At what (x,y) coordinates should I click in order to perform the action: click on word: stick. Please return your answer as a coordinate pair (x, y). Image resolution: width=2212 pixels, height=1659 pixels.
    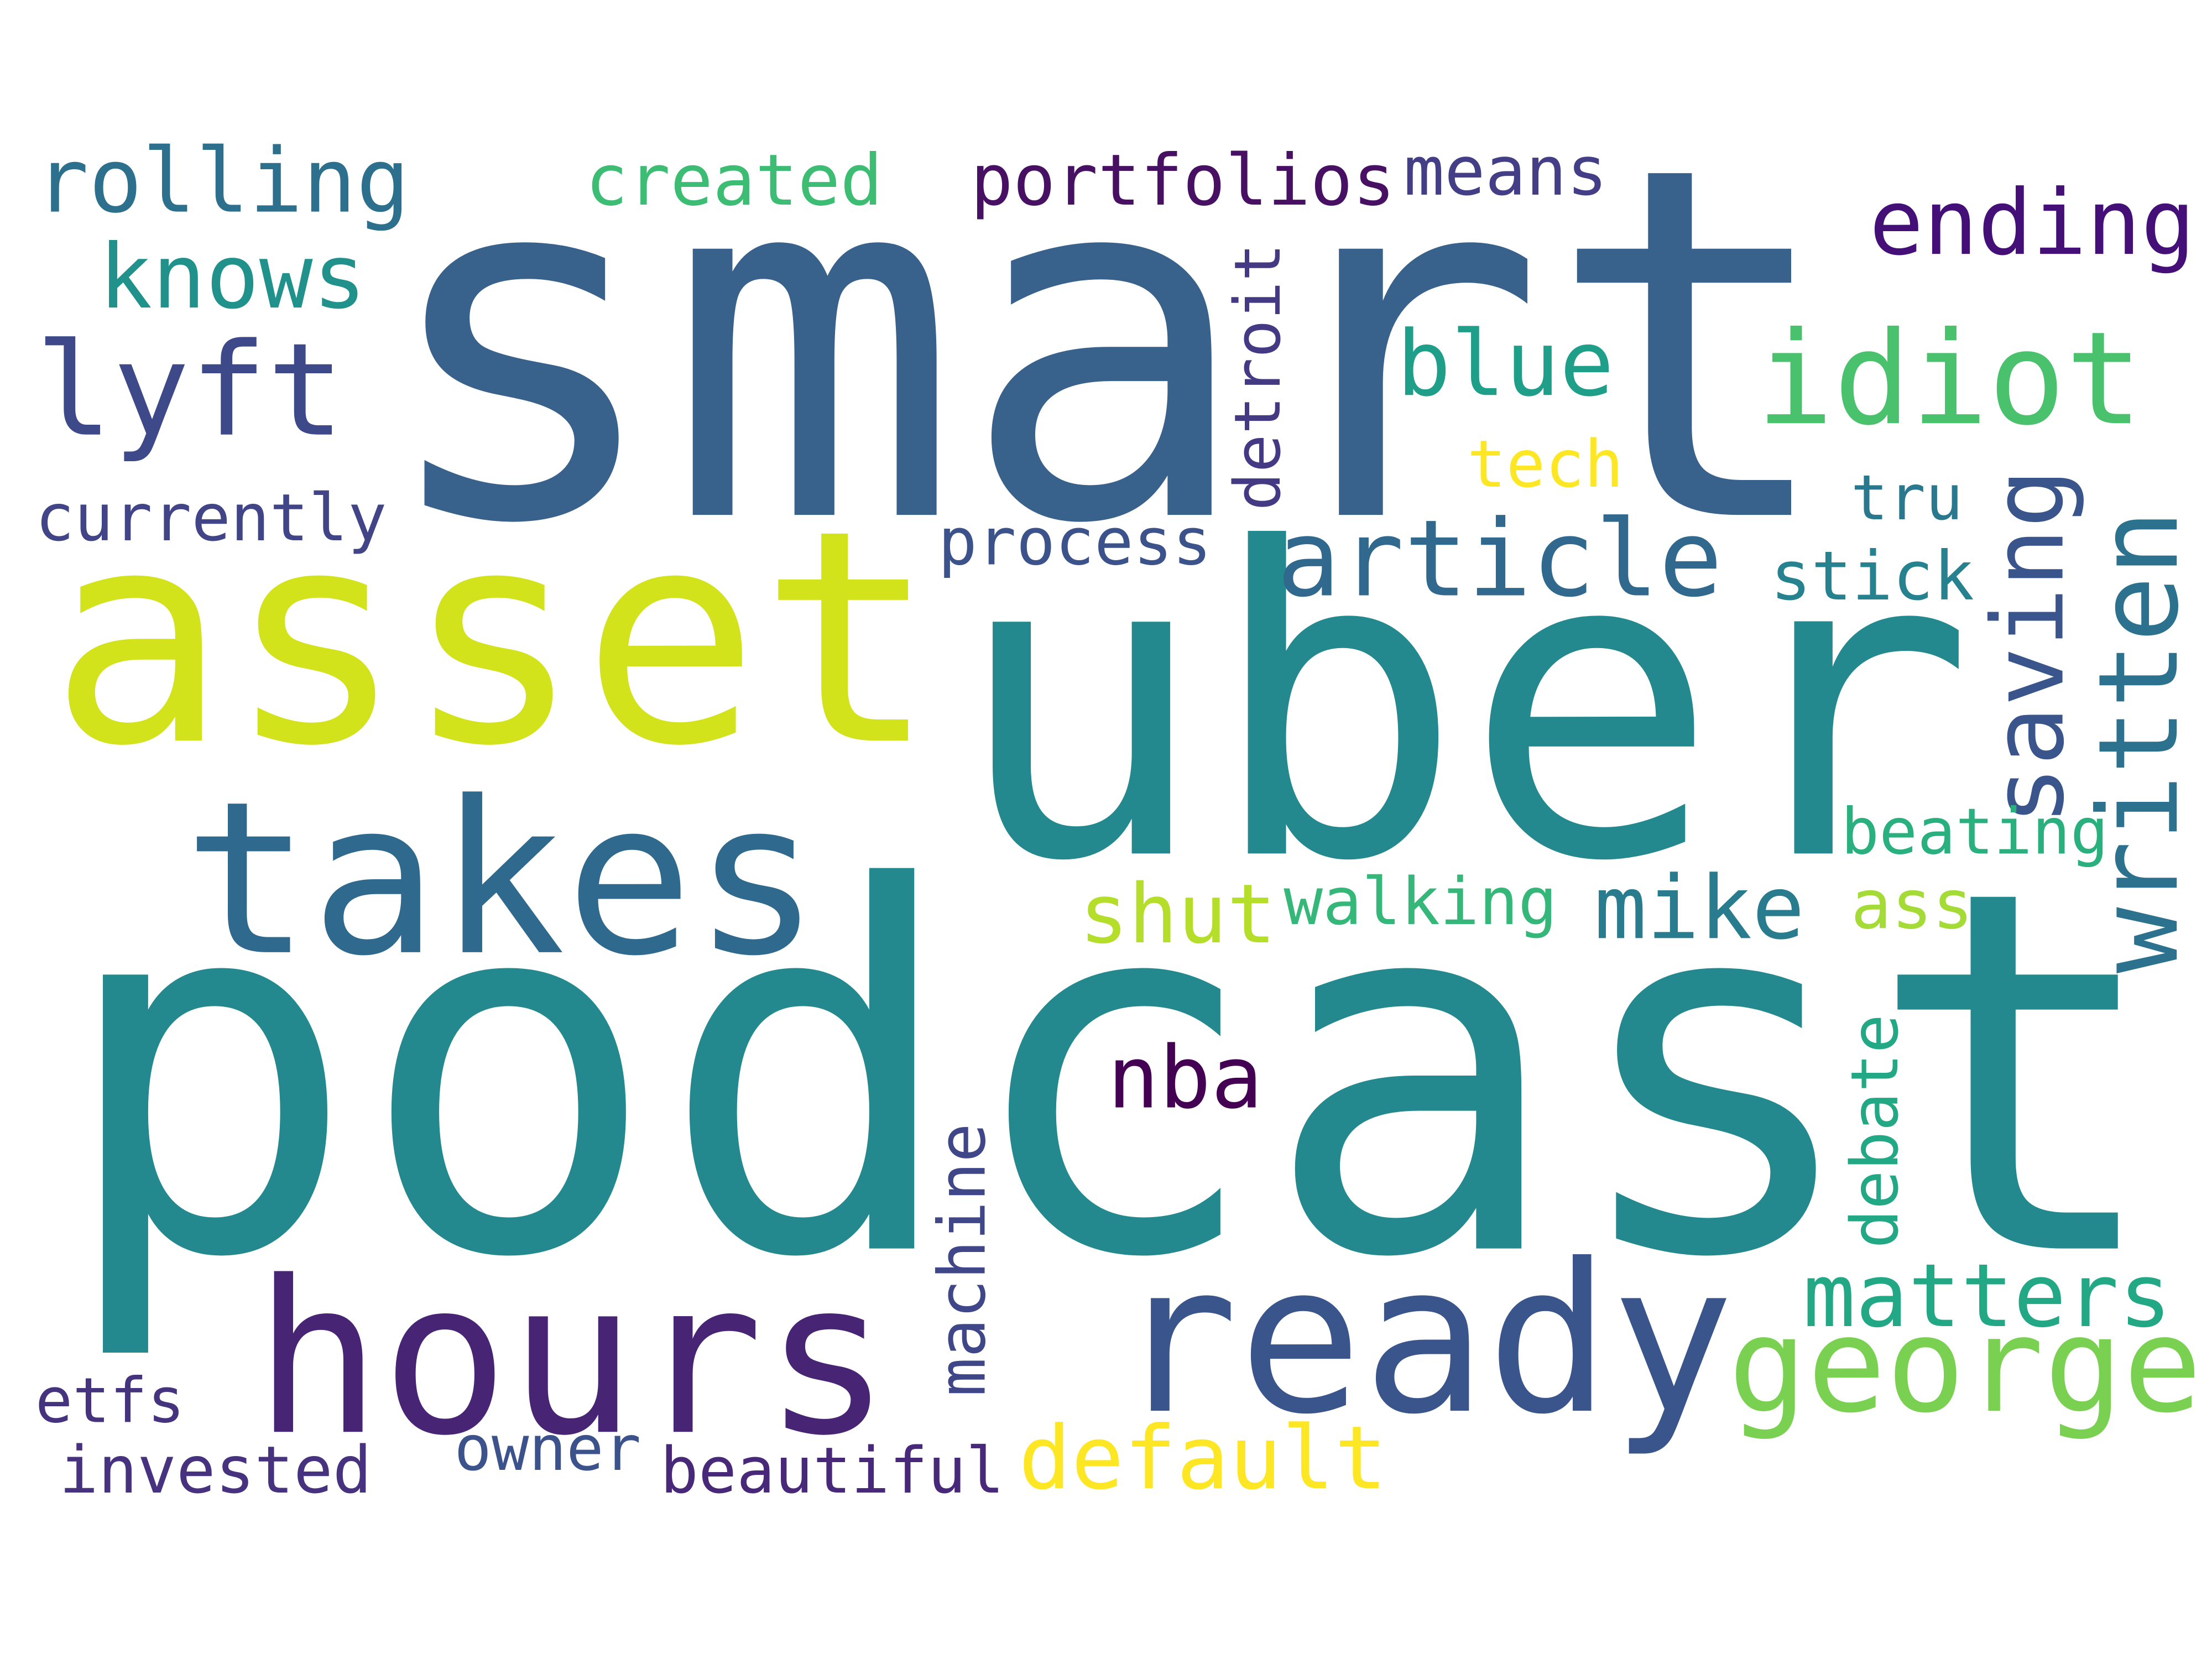
    Looking at the image, I should click on (1873, 576).